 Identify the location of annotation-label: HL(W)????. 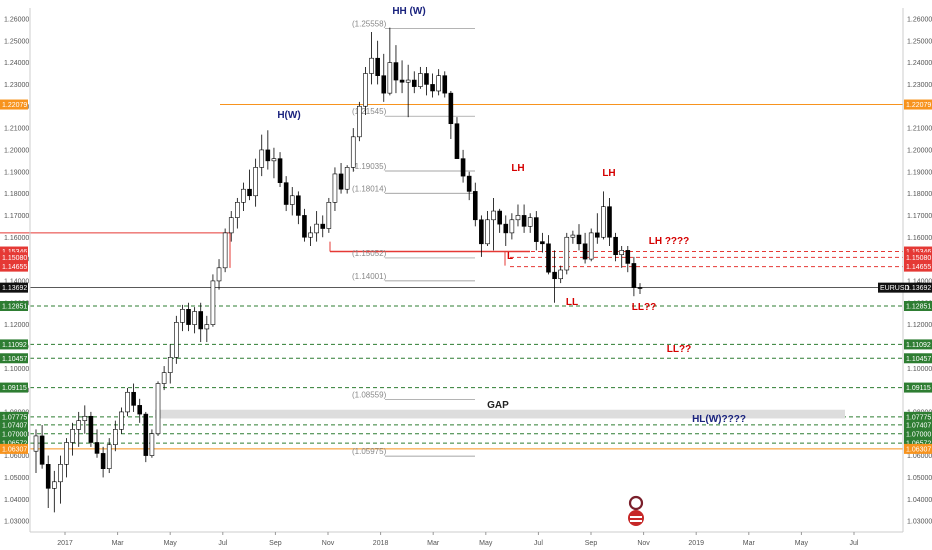
(719, 419).